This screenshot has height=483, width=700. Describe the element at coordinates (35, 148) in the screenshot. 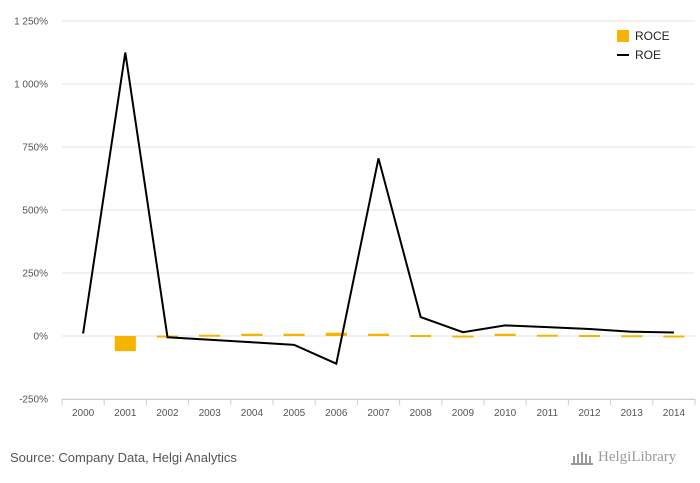

I see `y-tick-label: 750%` at that location.